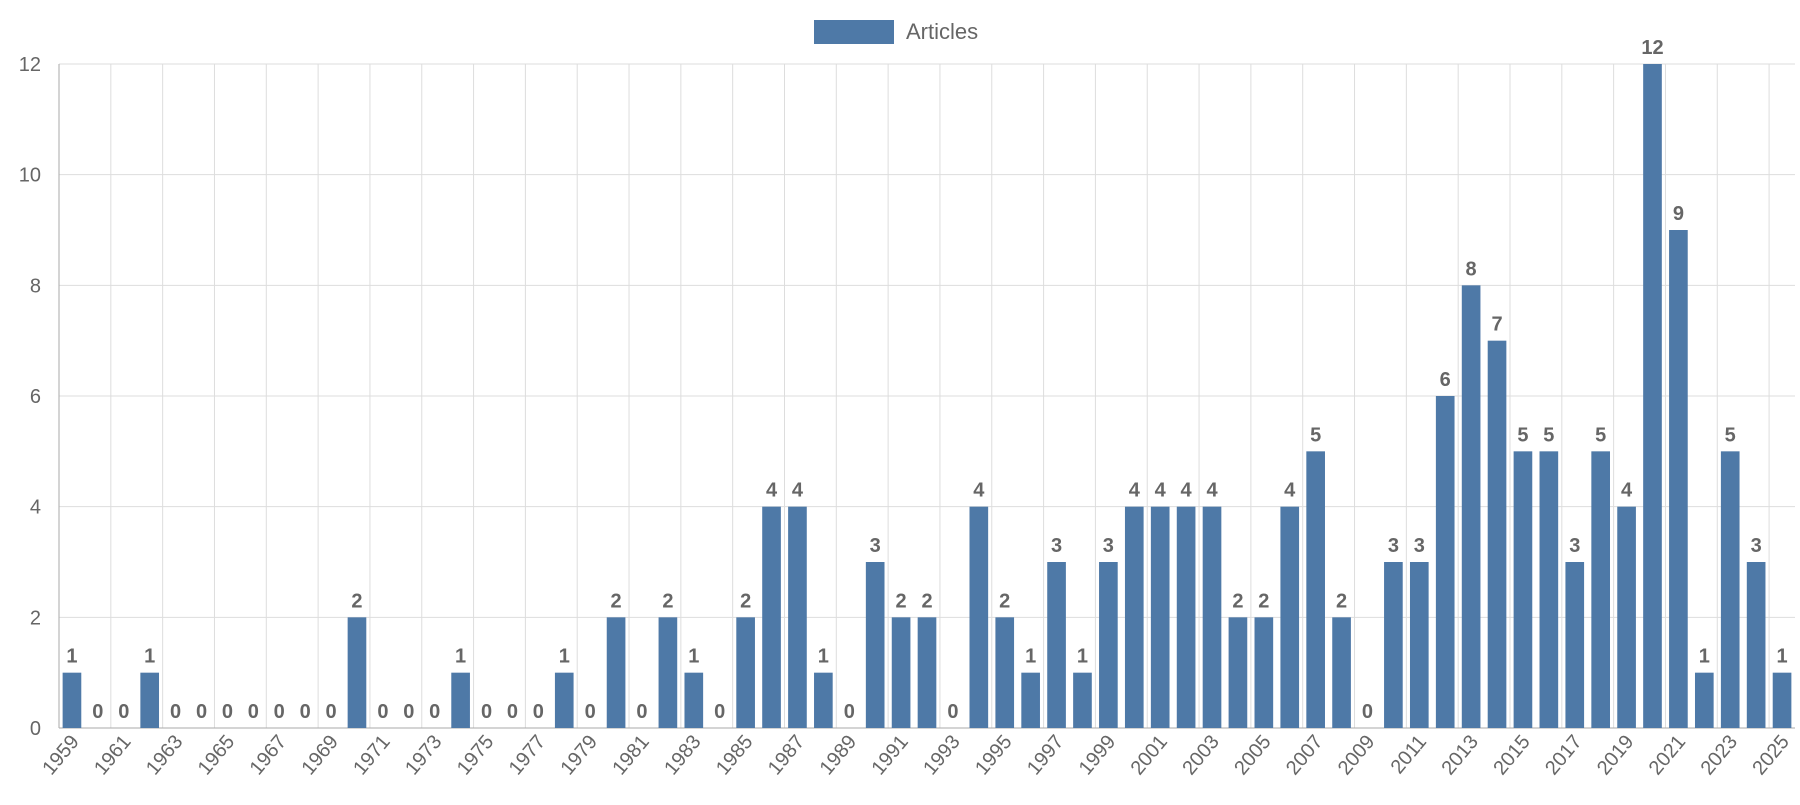  What do you see at coordinates (875, 546) in the screenshot?
I see `data-label-1990: 3` at bounding box center [875, 546].